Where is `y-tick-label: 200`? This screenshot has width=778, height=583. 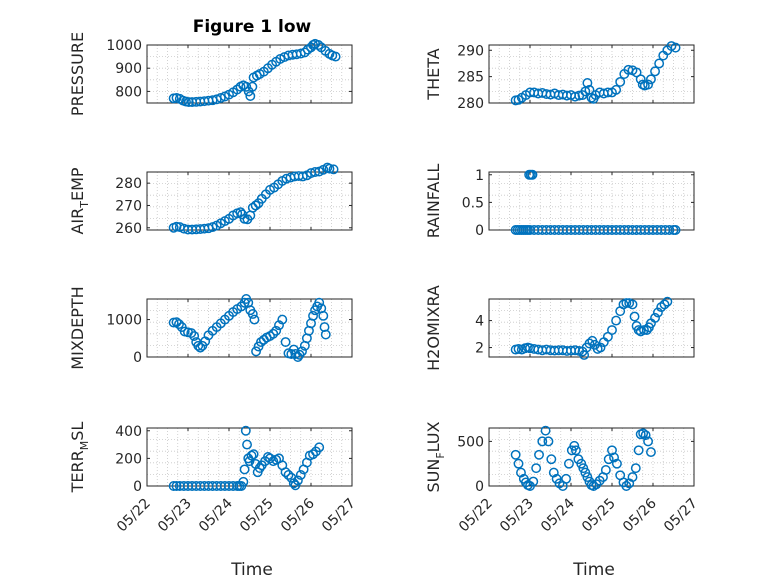 y-tick-label: 200 is located at coordinates (128, 459).